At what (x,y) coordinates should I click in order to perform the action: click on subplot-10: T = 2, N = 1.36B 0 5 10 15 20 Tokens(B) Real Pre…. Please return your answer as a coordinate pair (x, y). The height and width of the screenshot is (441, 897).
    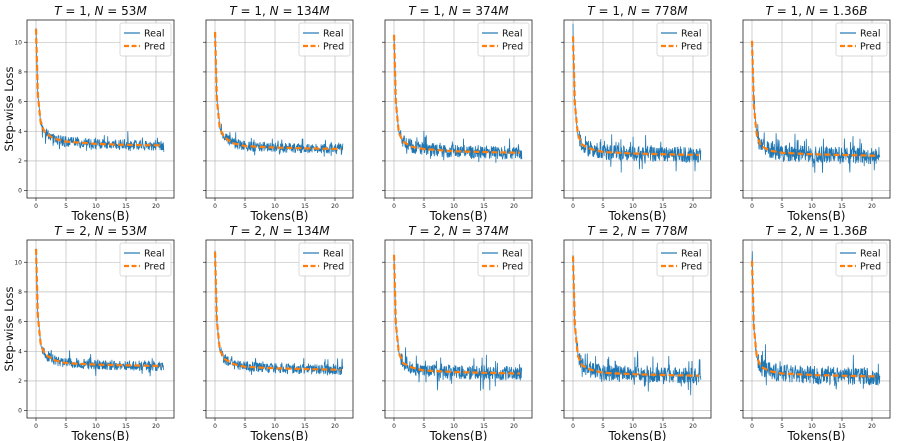
    Looking at the image, I should click on (815, 332).